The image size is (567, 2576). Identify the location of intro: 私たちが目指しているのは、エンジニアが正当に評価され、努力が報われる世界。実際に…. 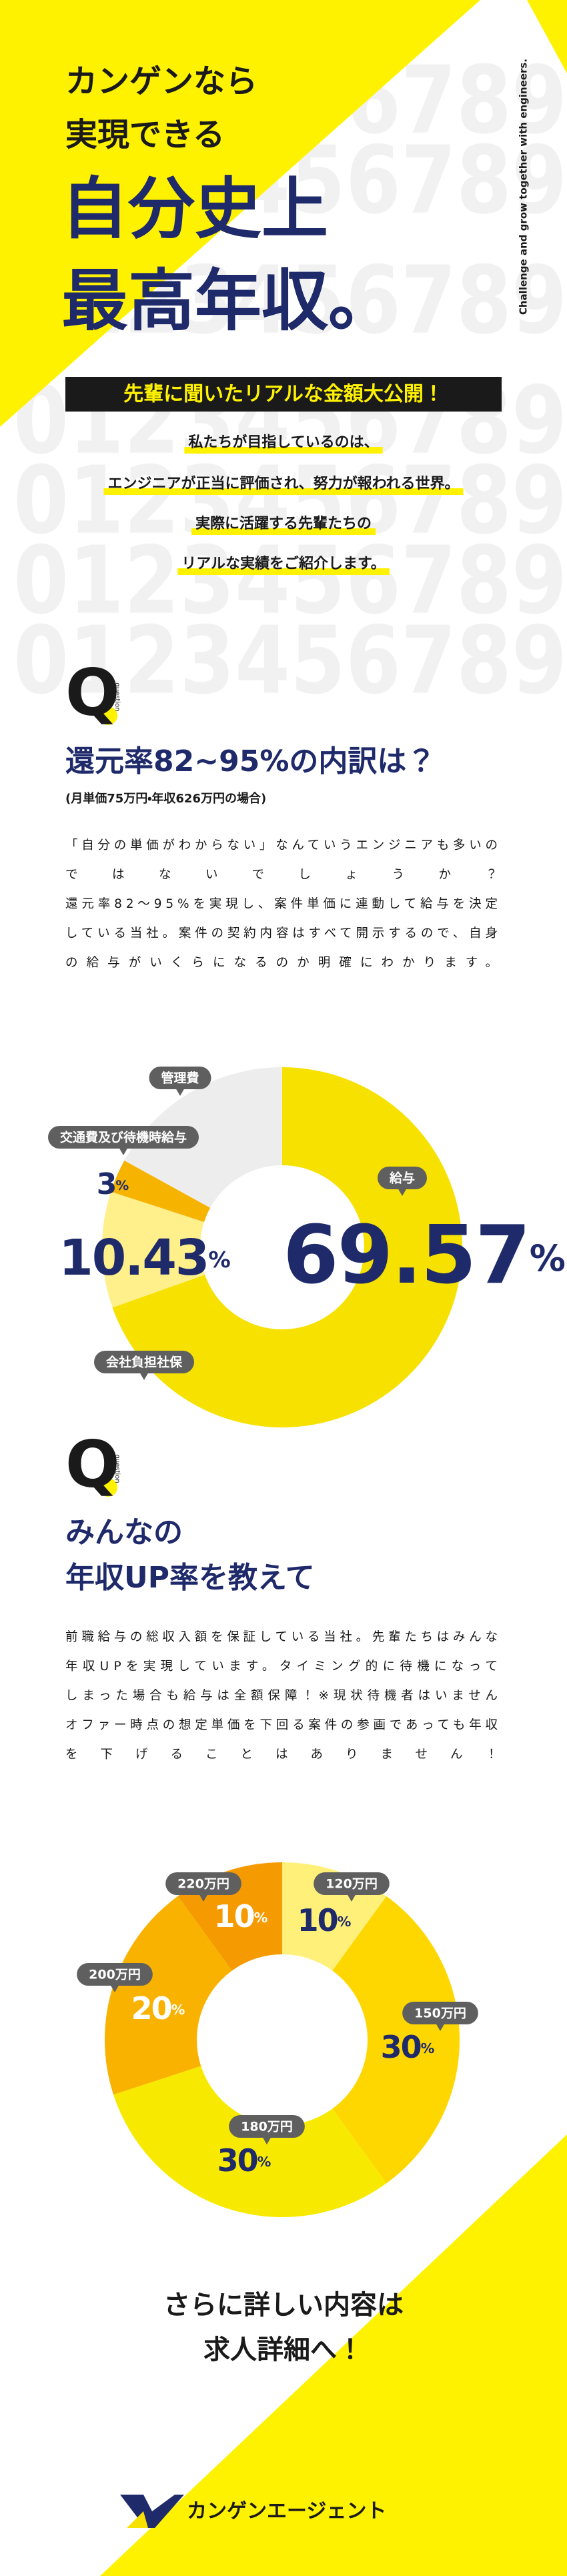
(283, 504).